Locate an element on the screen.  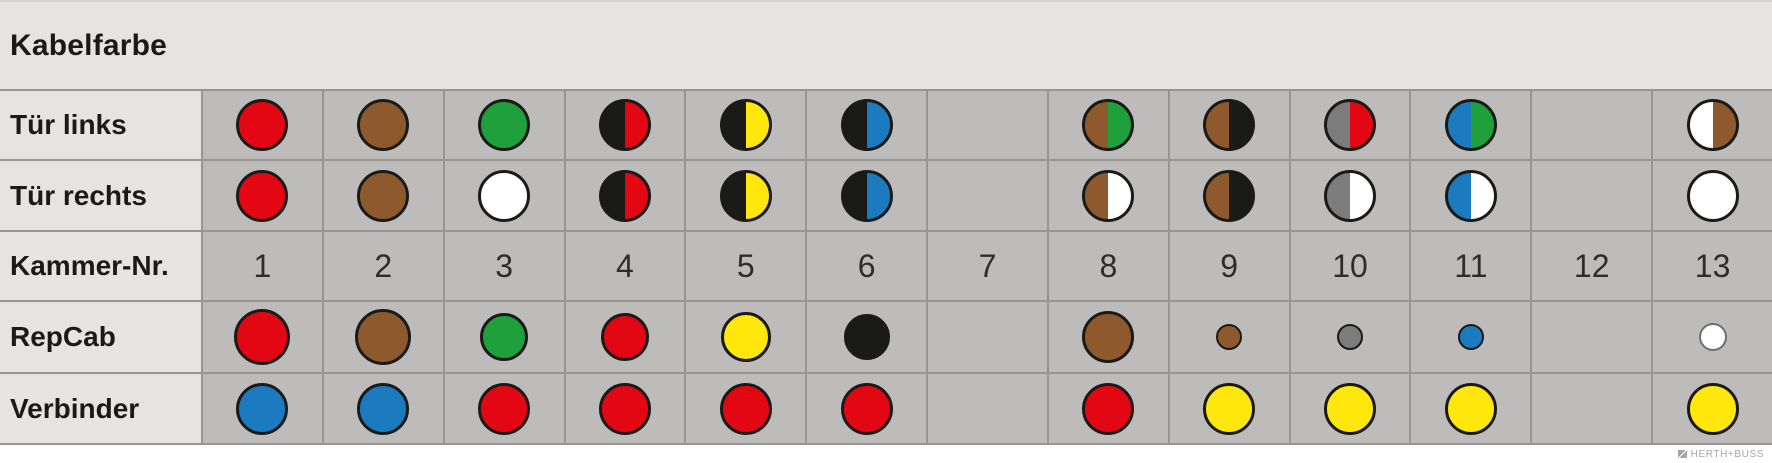
kammer-number-8: 8 is located at coordinates (1108, 266).